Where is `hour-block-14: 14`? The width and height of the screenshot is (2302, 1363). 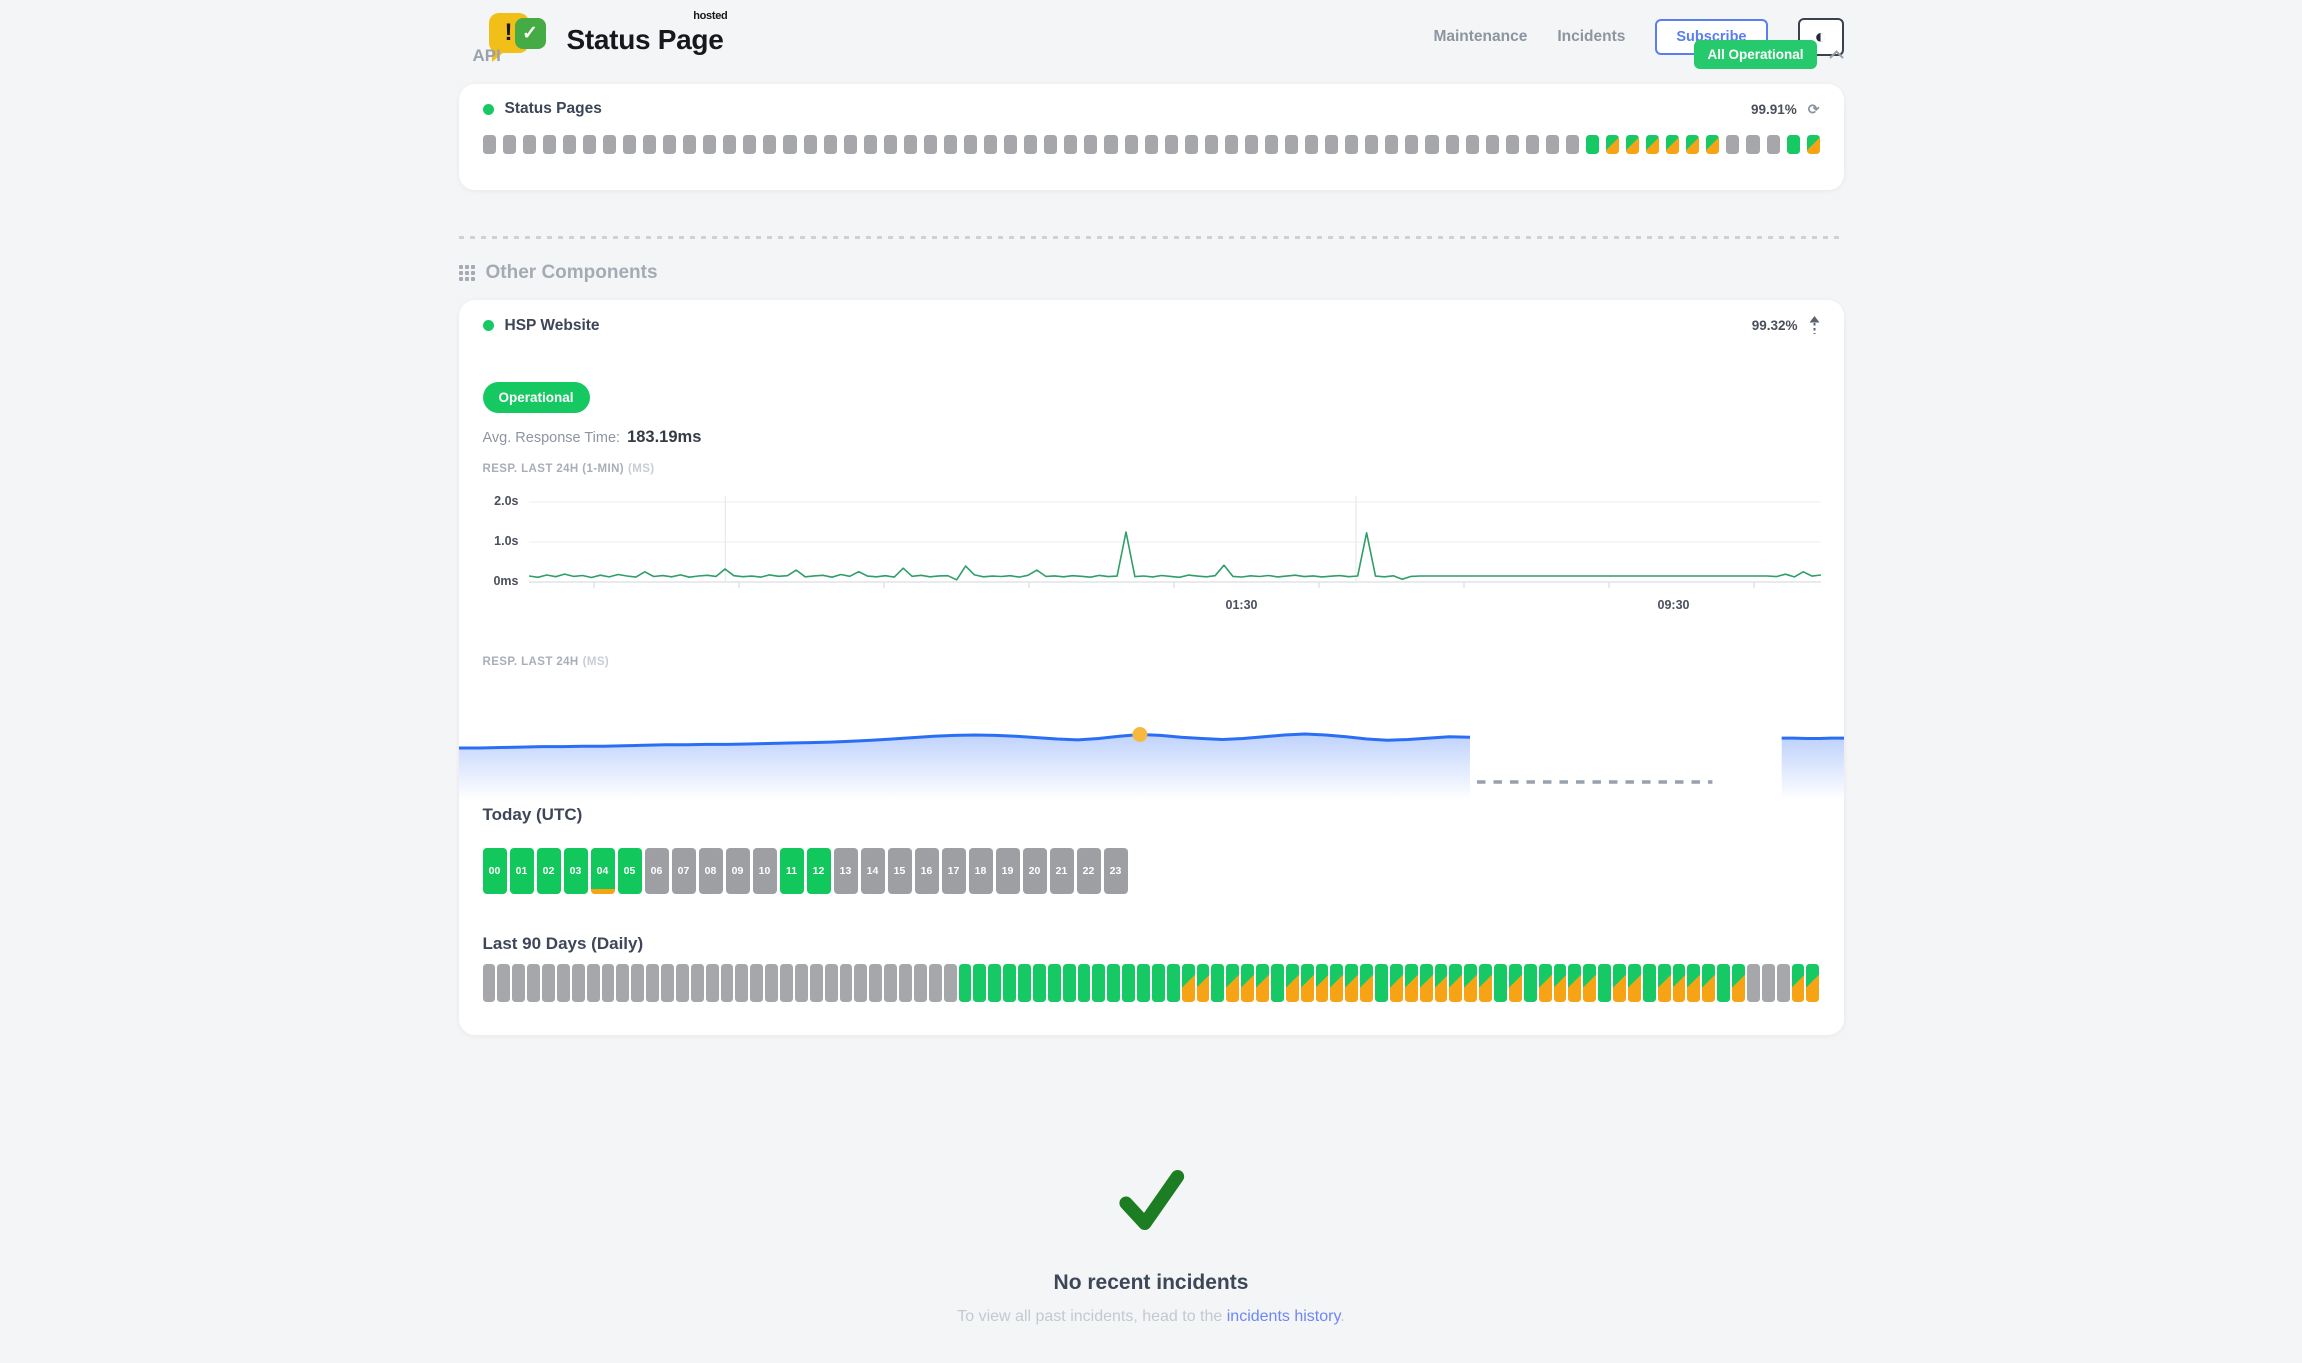 hour-block-14: 14 is located at coordinates (872, 871).